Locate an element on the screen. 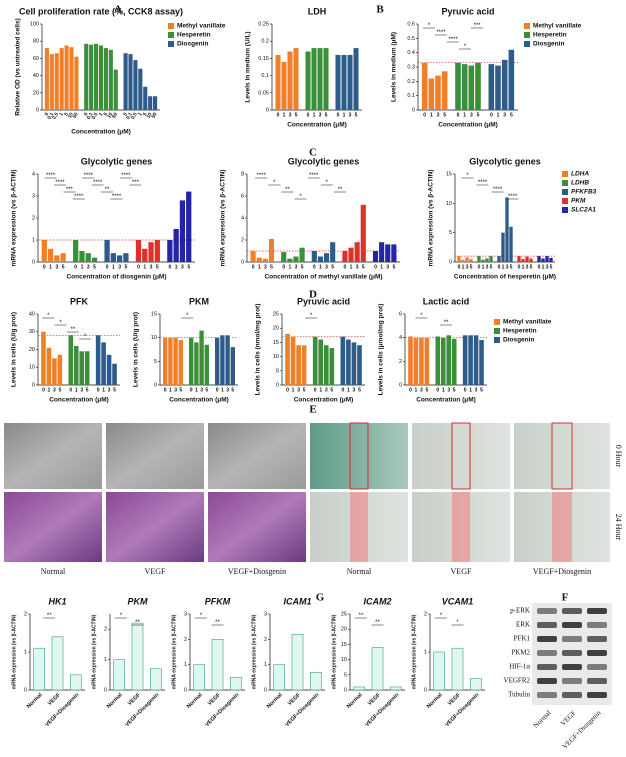  y-tick-label: 3 is located at coordinates (265, 614).